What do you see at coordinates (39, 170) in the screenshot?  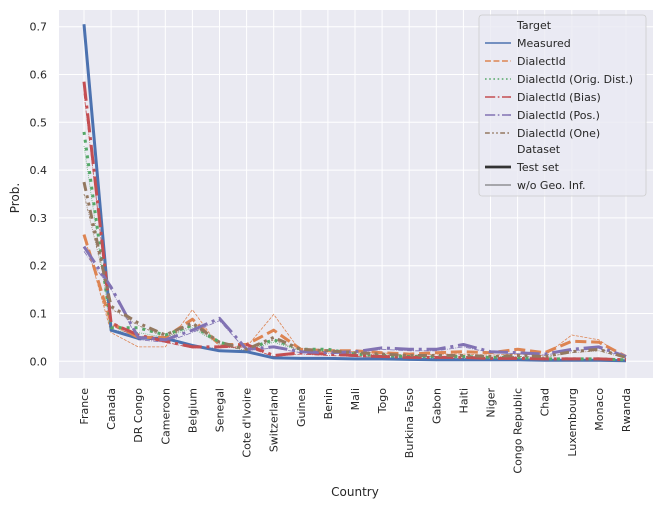 I see `y-tick-label: 0.4` at bounding box center [39, 170].